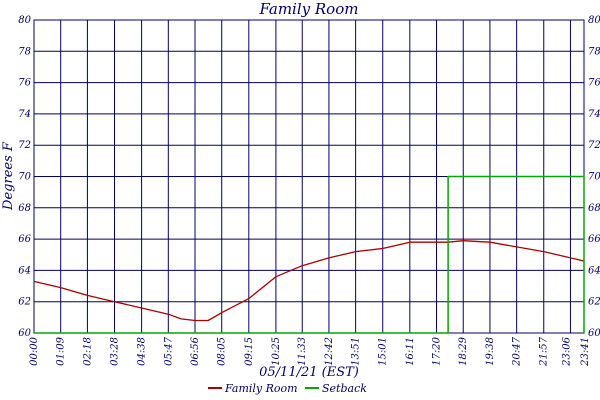 This screenshot has width=600, height=400. I want to click on y-axis-right: 60 62 64 66 68 70 72 74 76 78 80, so click(594, 177).